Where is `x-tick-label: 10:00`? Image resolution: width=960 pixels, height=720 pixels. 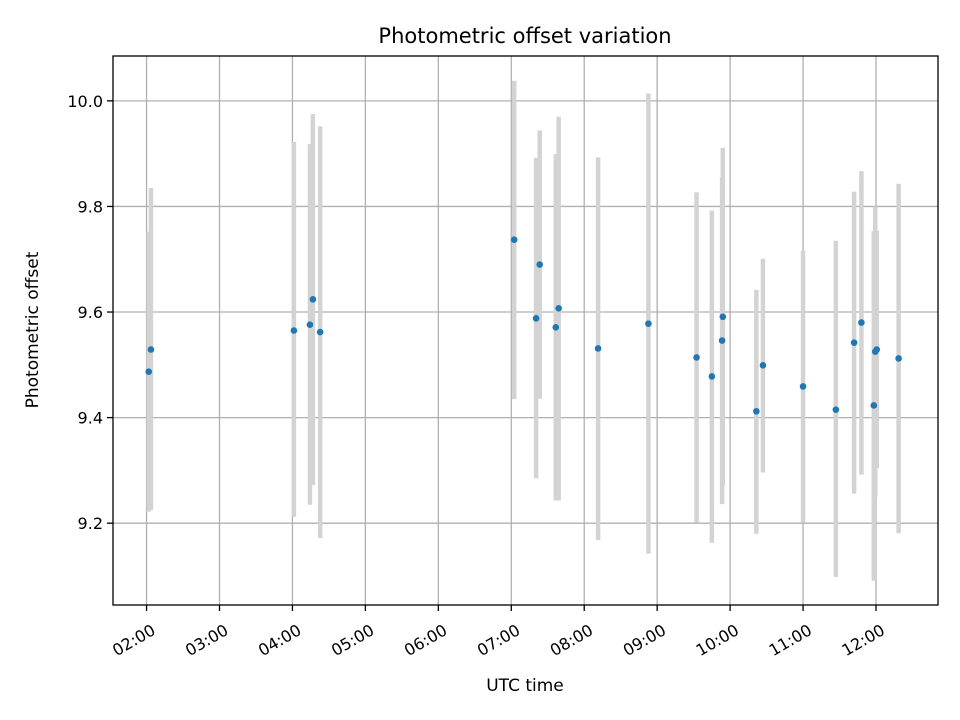 x-tick-label: 10:00 is located at coordinates (717, 640).